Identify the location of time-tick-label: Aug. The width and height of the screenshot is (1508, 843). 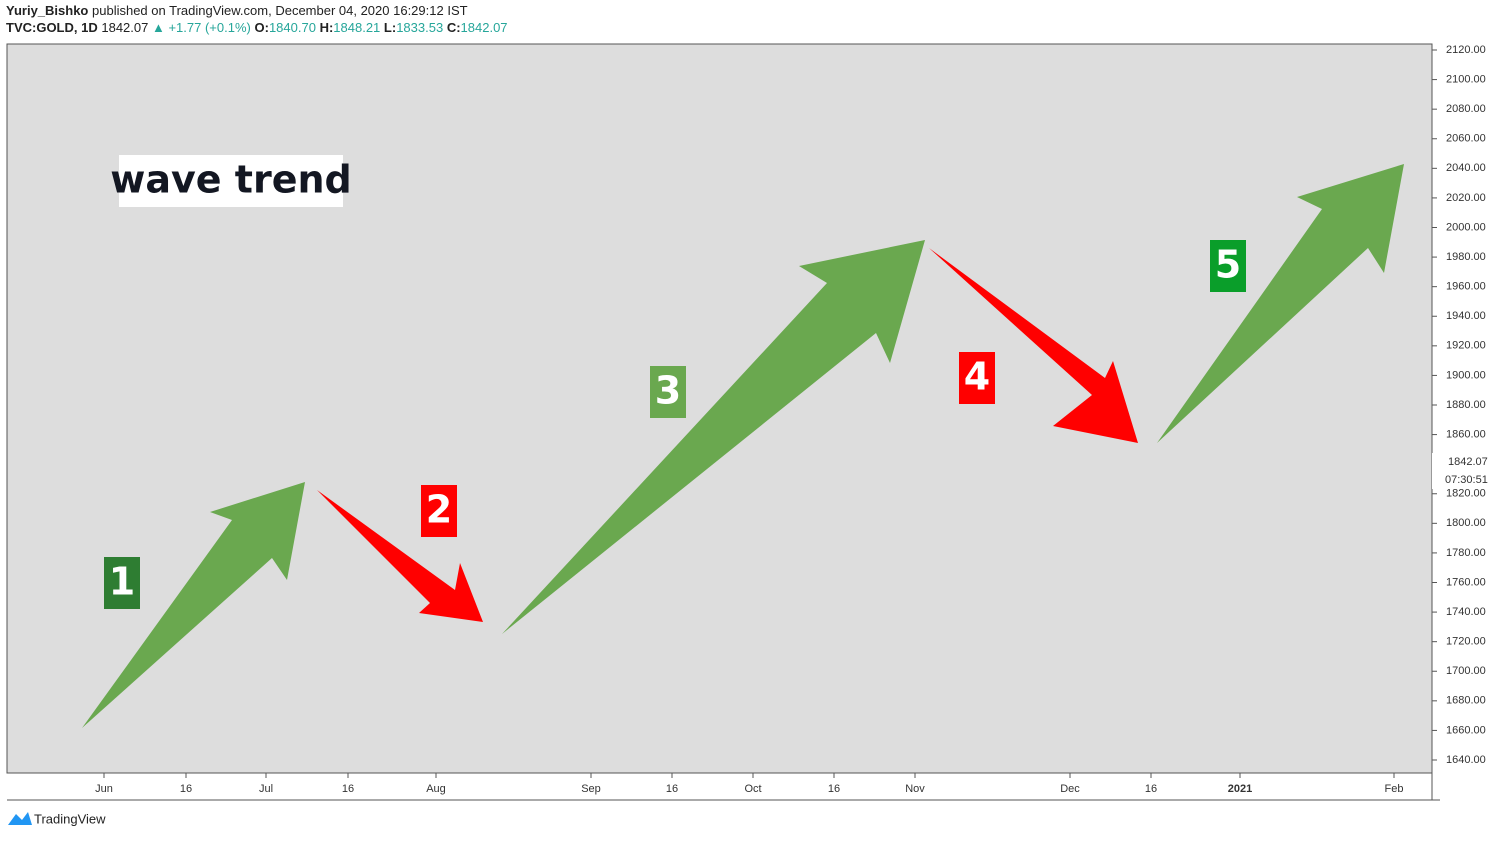
(436, 789).